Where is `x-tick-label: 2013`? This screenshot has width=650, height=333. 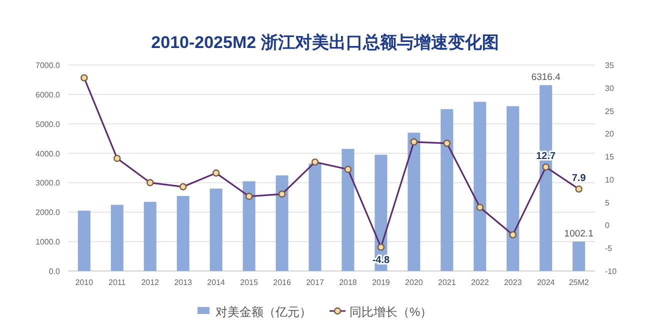
x-tick-label: 2013 is located at coordinates (183, 282).